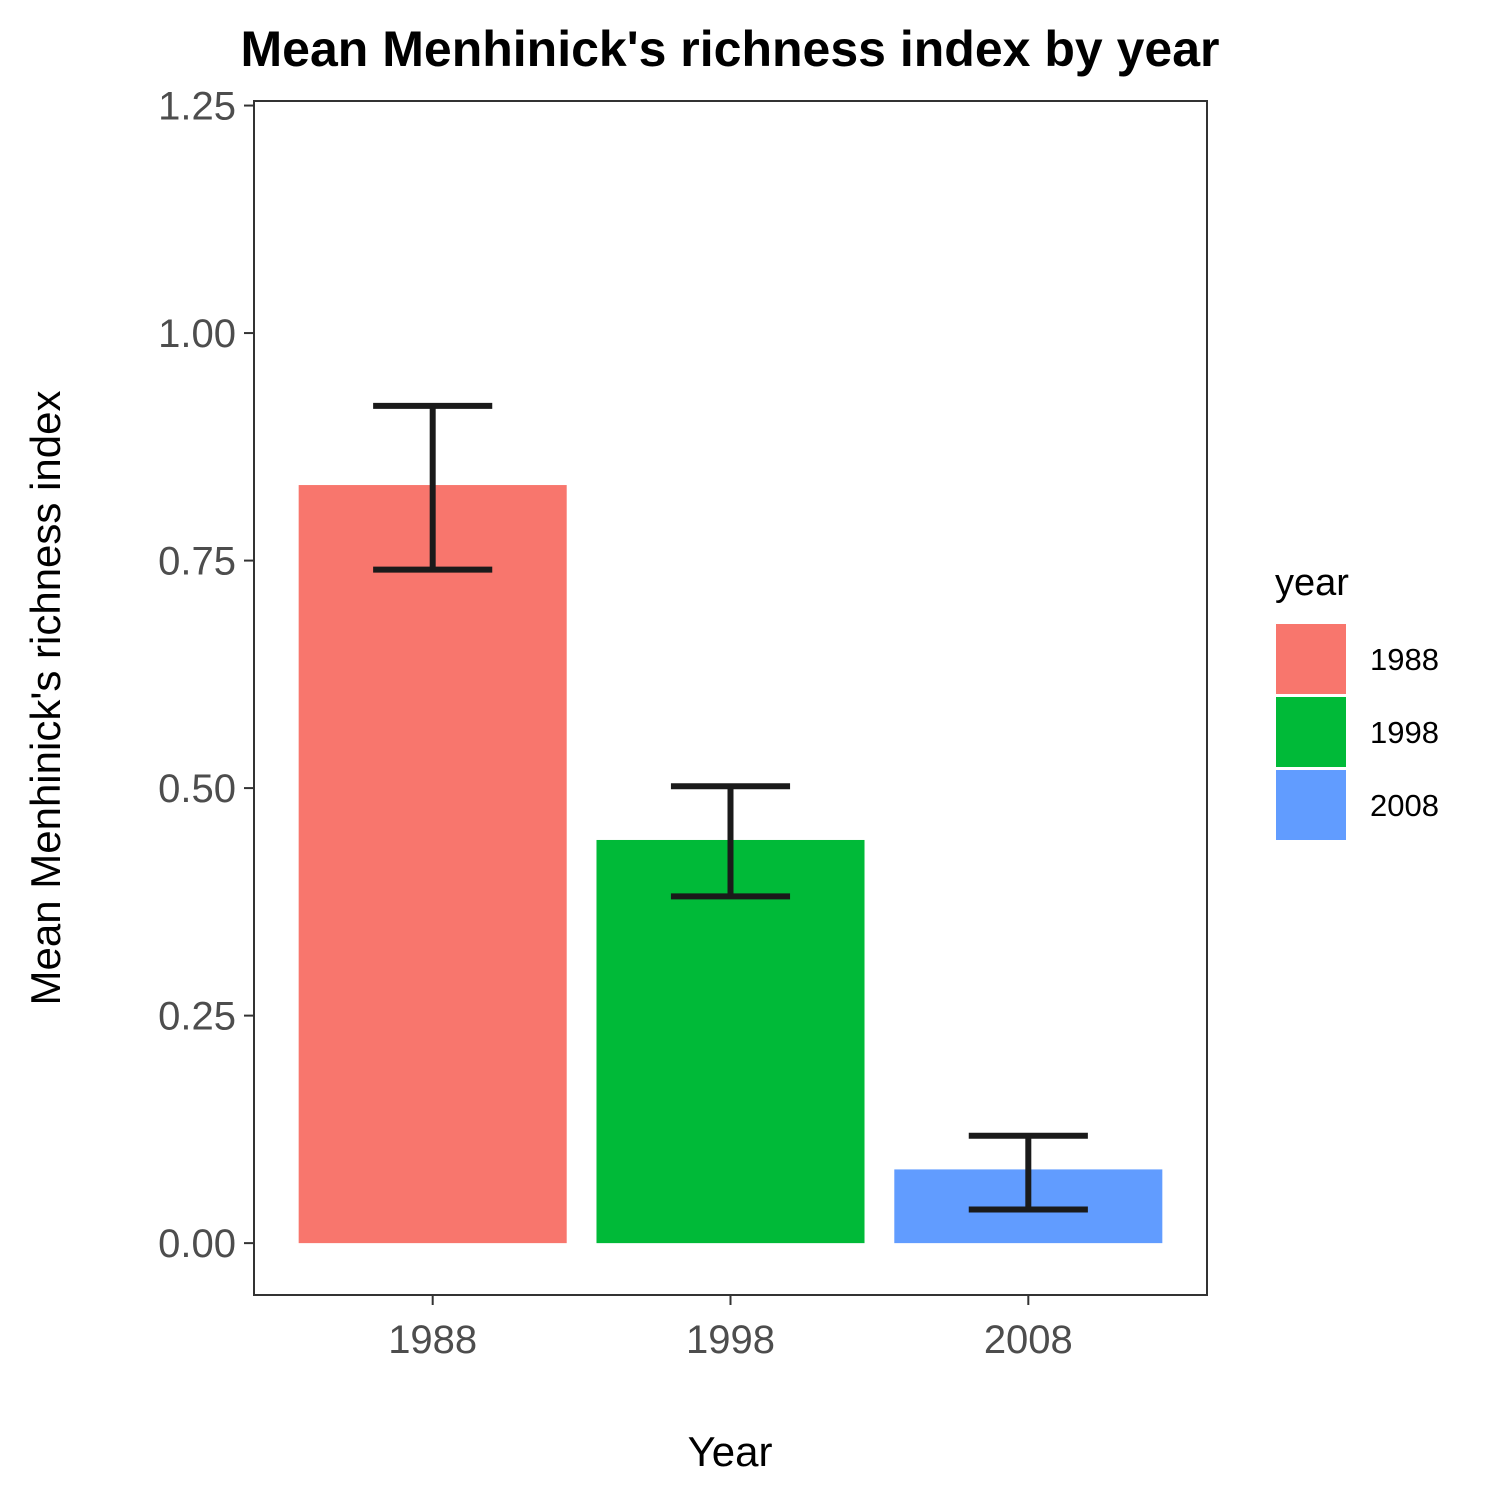 The width and height of the screenshot is (1500, 1500). I want to click on legend-label-1998: 1998, so click(1404, 732).